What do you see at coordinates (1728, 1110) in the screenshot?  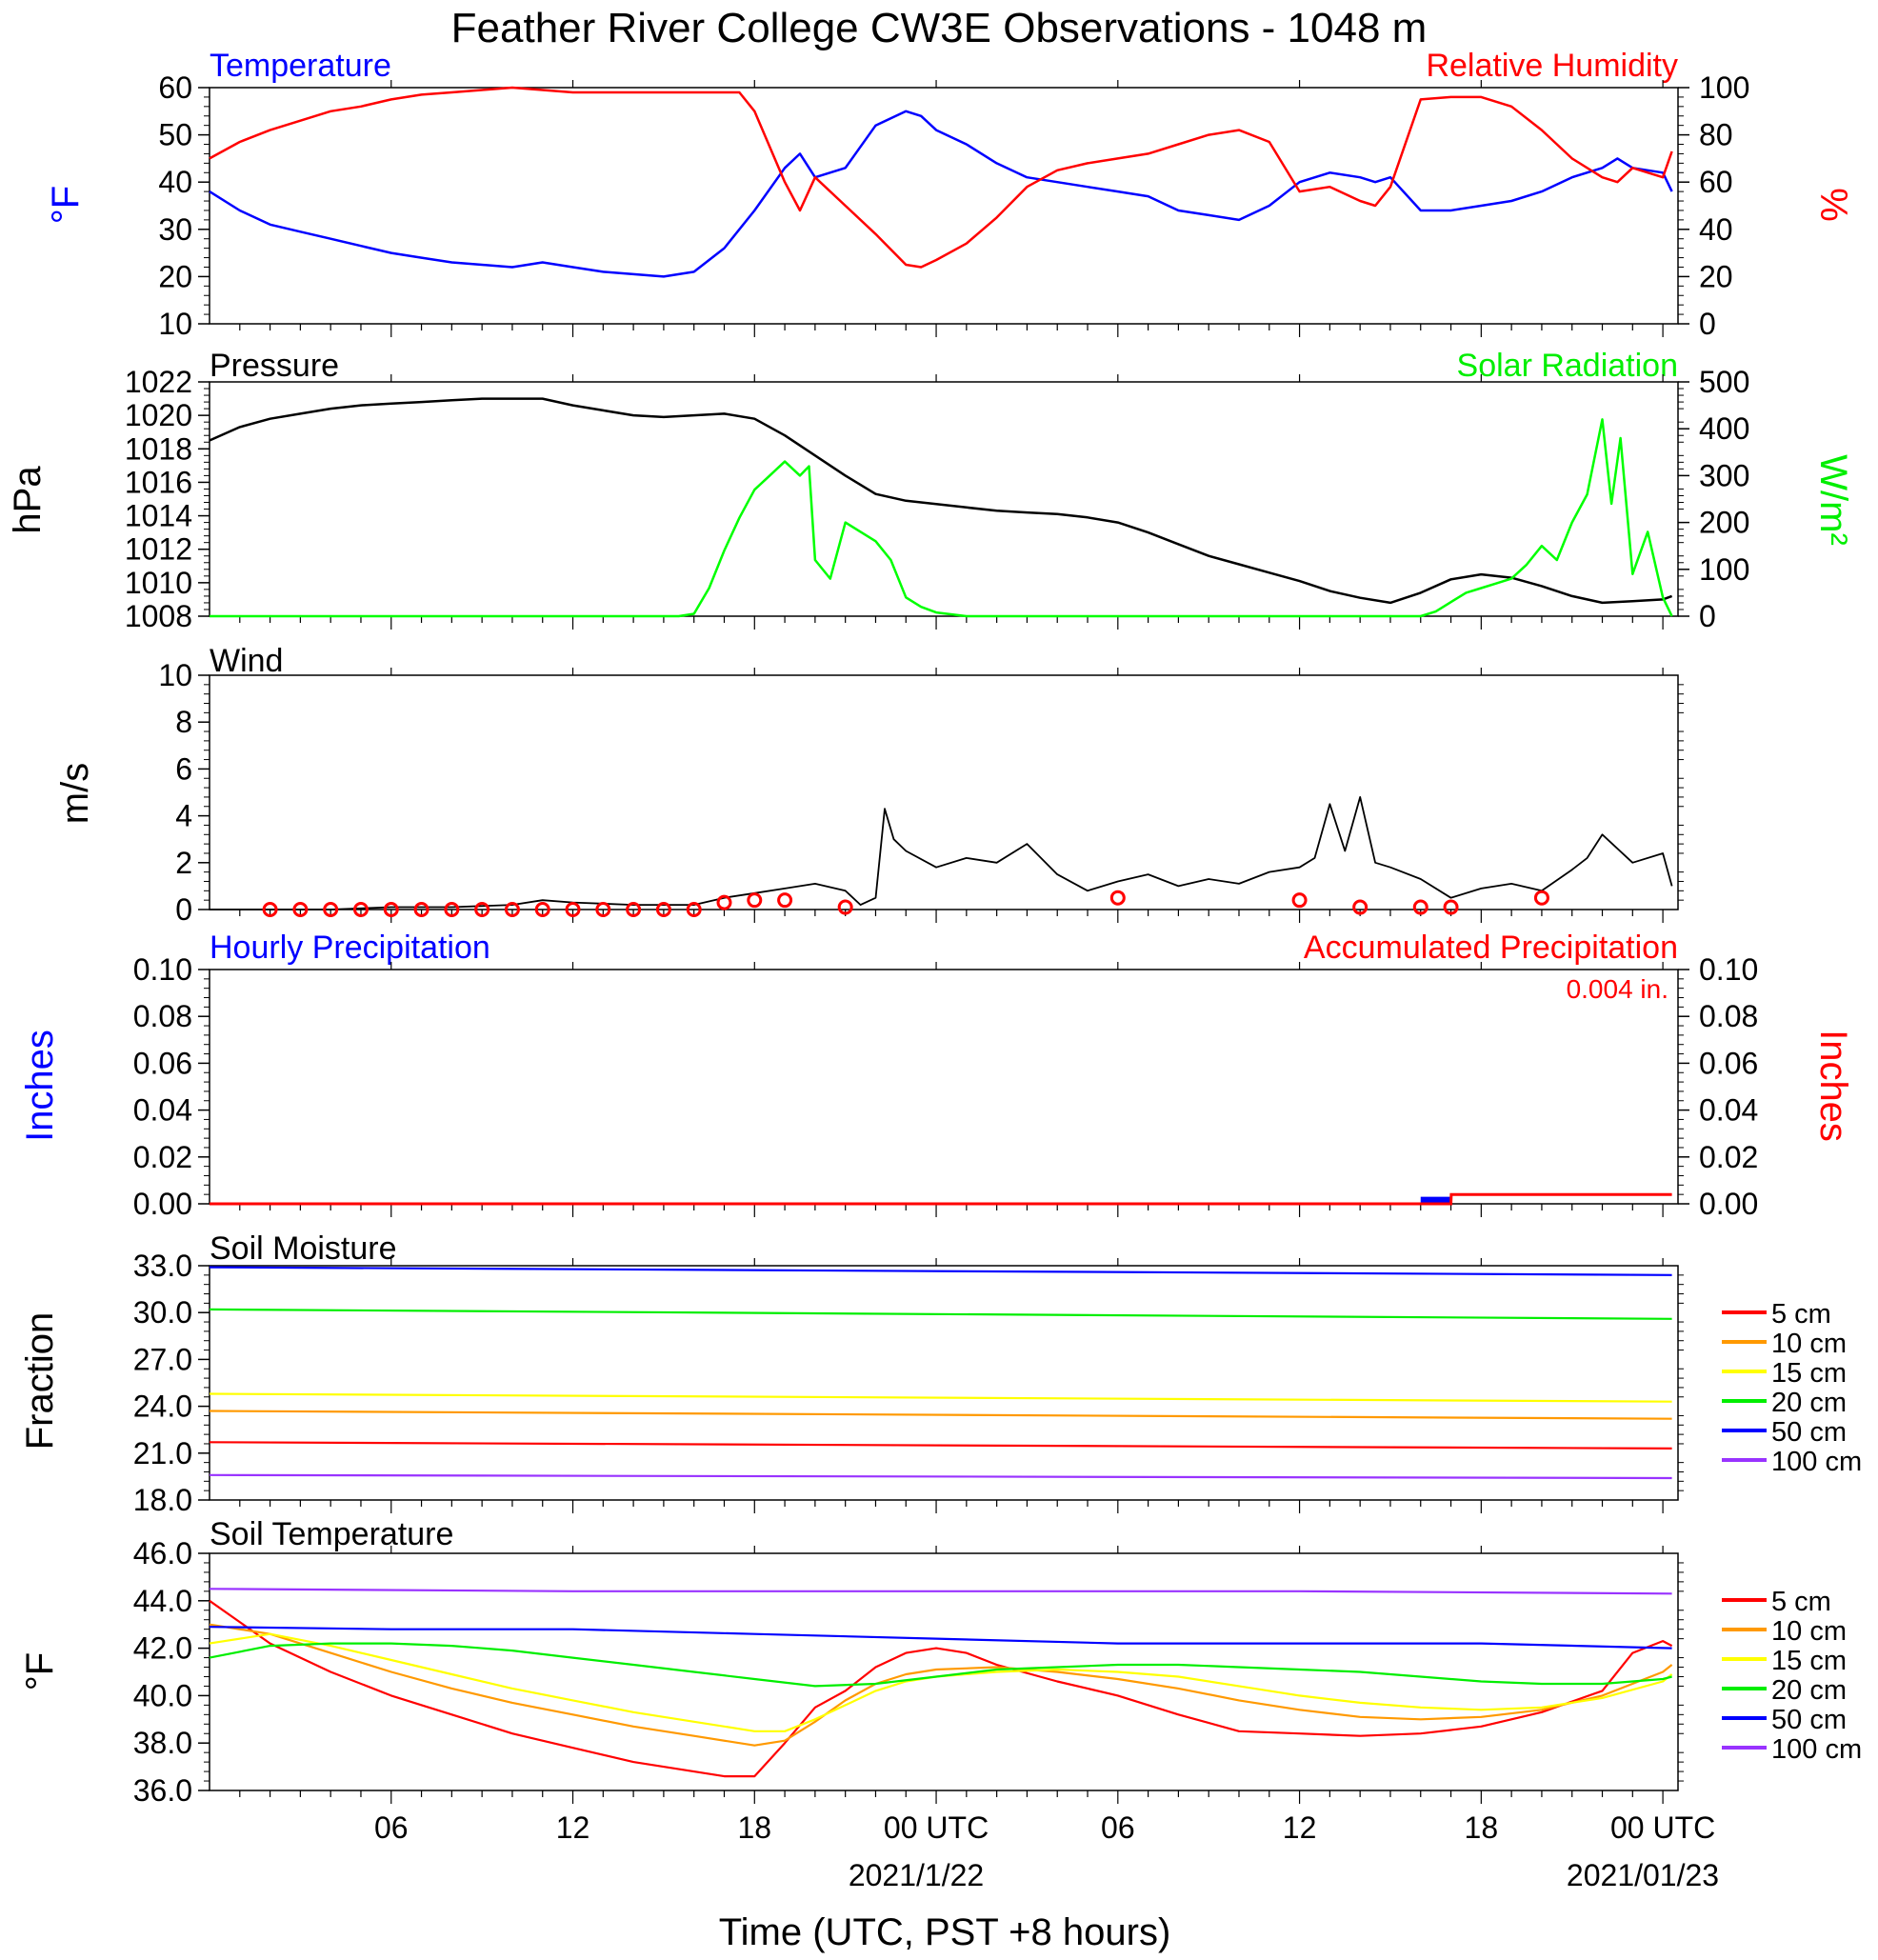 I see `y-right-tick-label: 0.04` at bounding box center [1728, 1110].